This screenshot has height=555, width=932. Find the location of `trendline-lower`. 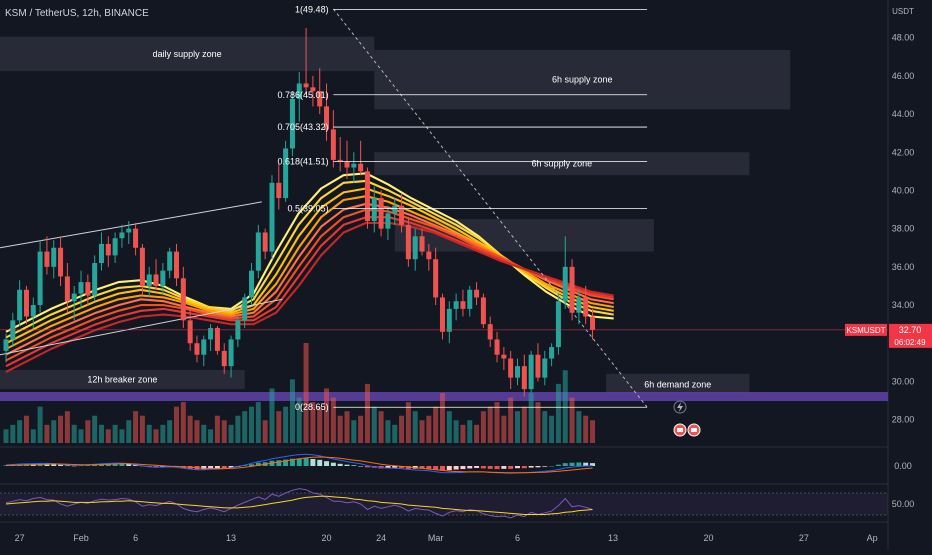

trendline-lower is located at coordinates (141, 327).